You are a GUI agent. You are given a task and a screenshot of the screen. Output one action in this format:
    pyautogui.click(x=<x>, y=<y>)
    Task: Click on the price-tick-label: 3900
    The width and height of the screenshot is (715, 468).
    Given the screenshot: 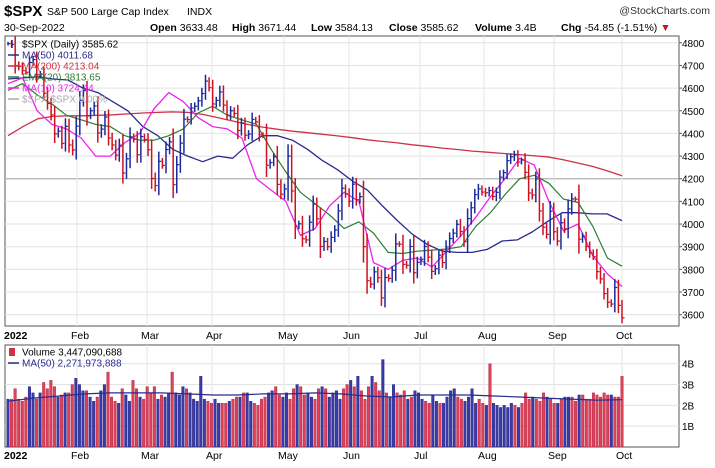 What is the action you would take?
    pyautogui.click(x=693, y=248)
    